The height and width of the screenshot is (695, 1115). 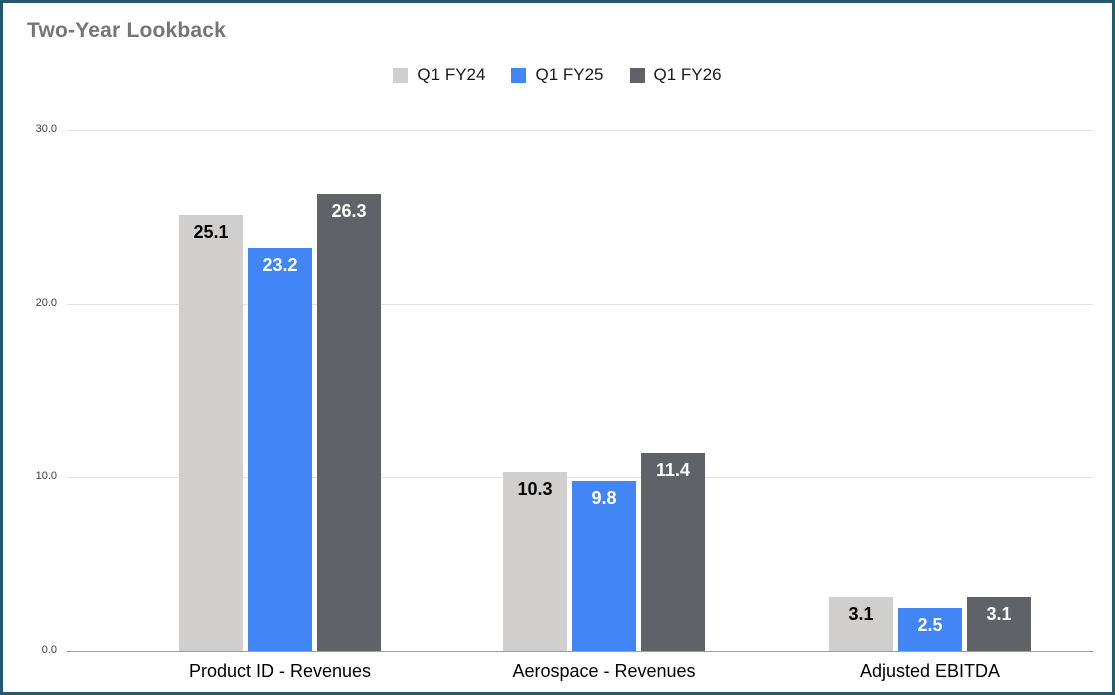 I want to click on bar-value-label: 10.3, so click(x=535, y=489).